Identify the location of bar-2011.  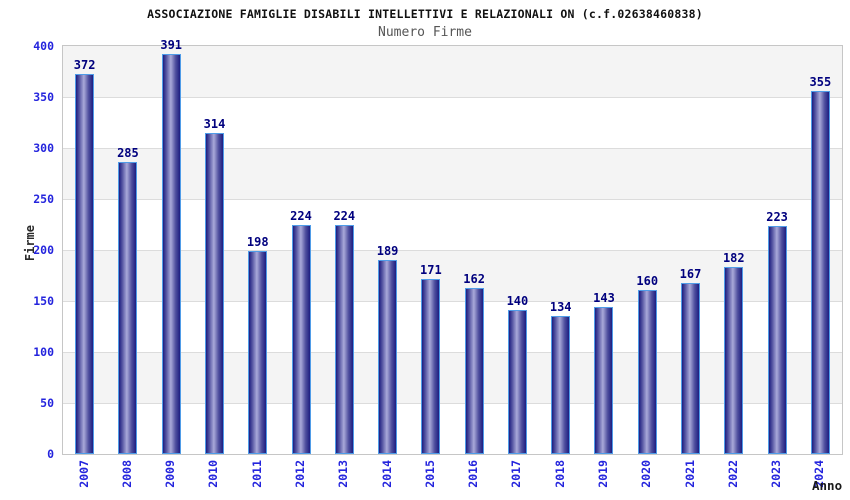
(258, 352).